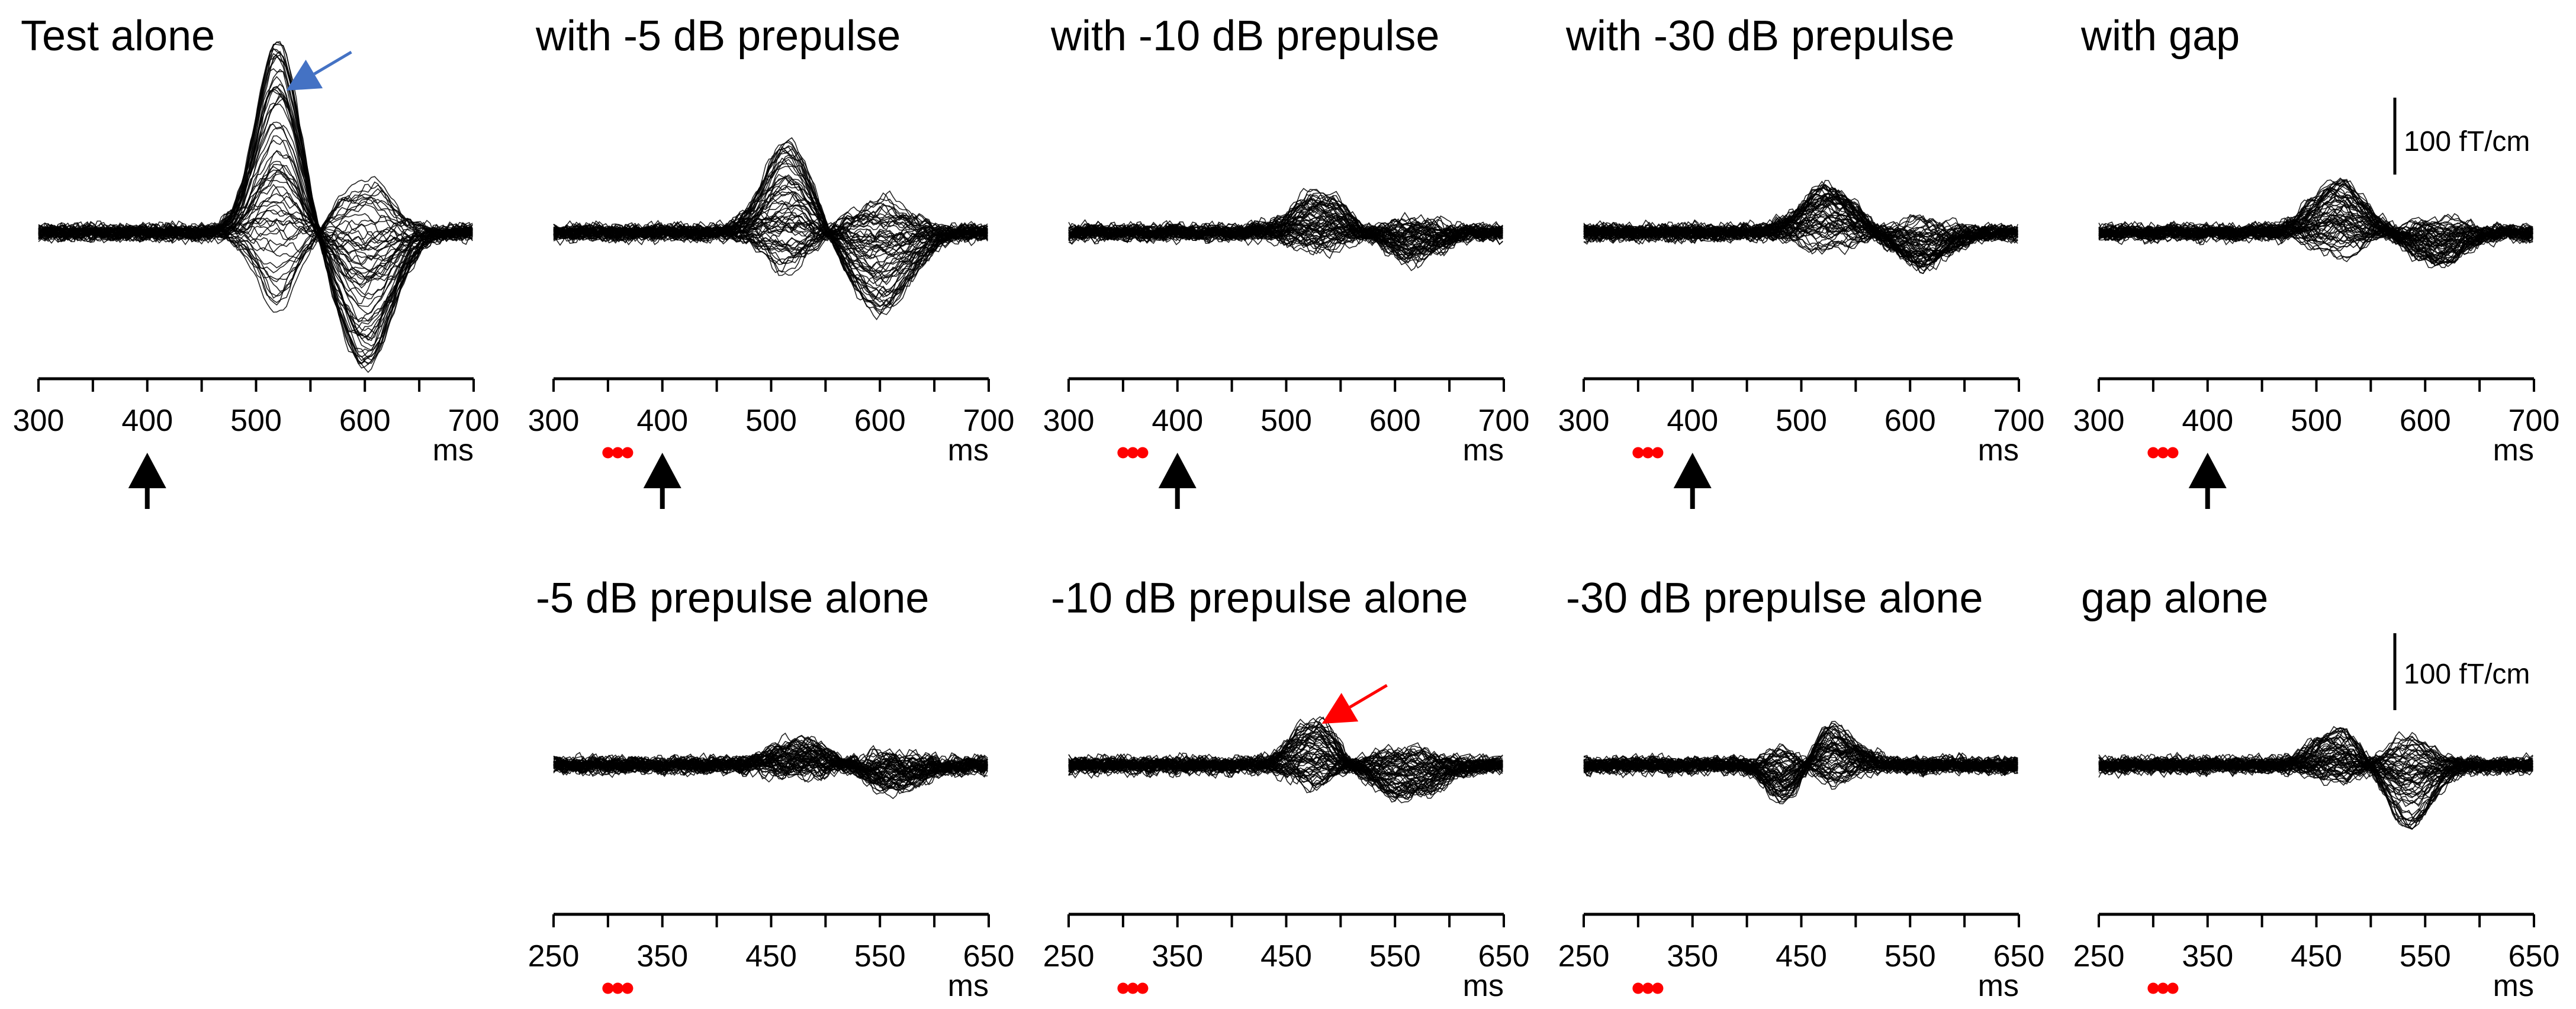 Image resolution: width=2576 pixels, height=1009 pixels. Describe the element at coordinates (2461, 671) in the screenshot. I see `scale-bar-bottom: 100 fT/cm` at that location.